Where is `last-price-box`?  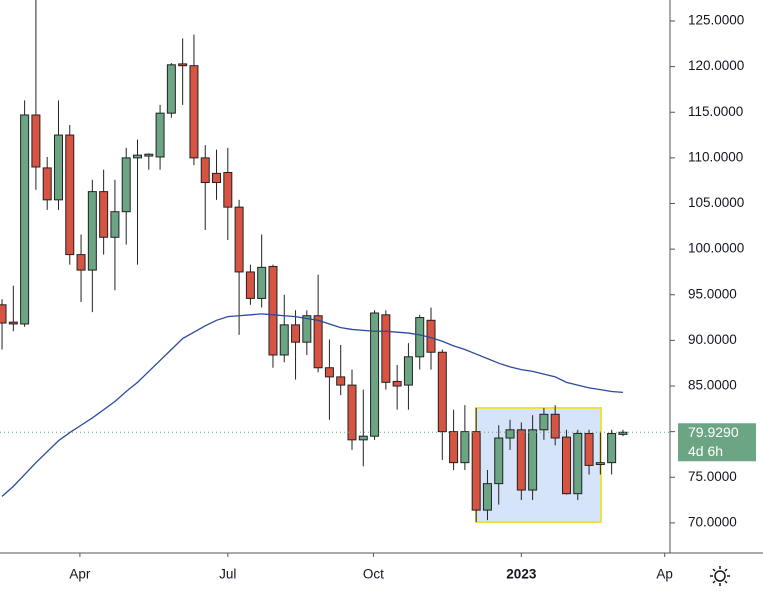 last-price-box is located at coordinates (717, 442).